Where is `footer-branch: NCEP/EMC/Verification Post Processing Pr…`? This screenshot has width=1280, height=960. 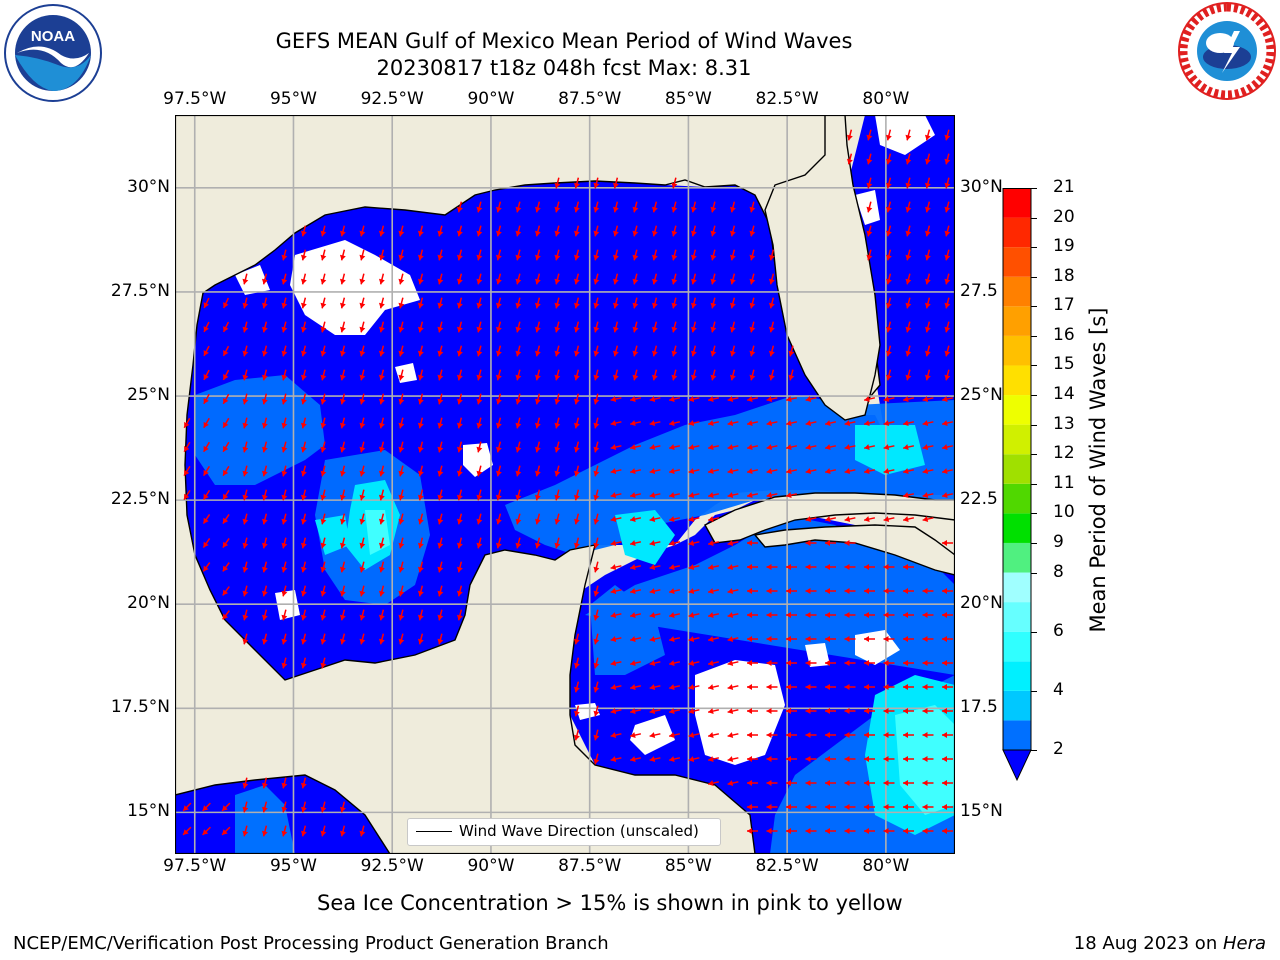 footer-branch: NCEP/EMC/Verification Post Processing Pr… is located at coordinates (311, 943).